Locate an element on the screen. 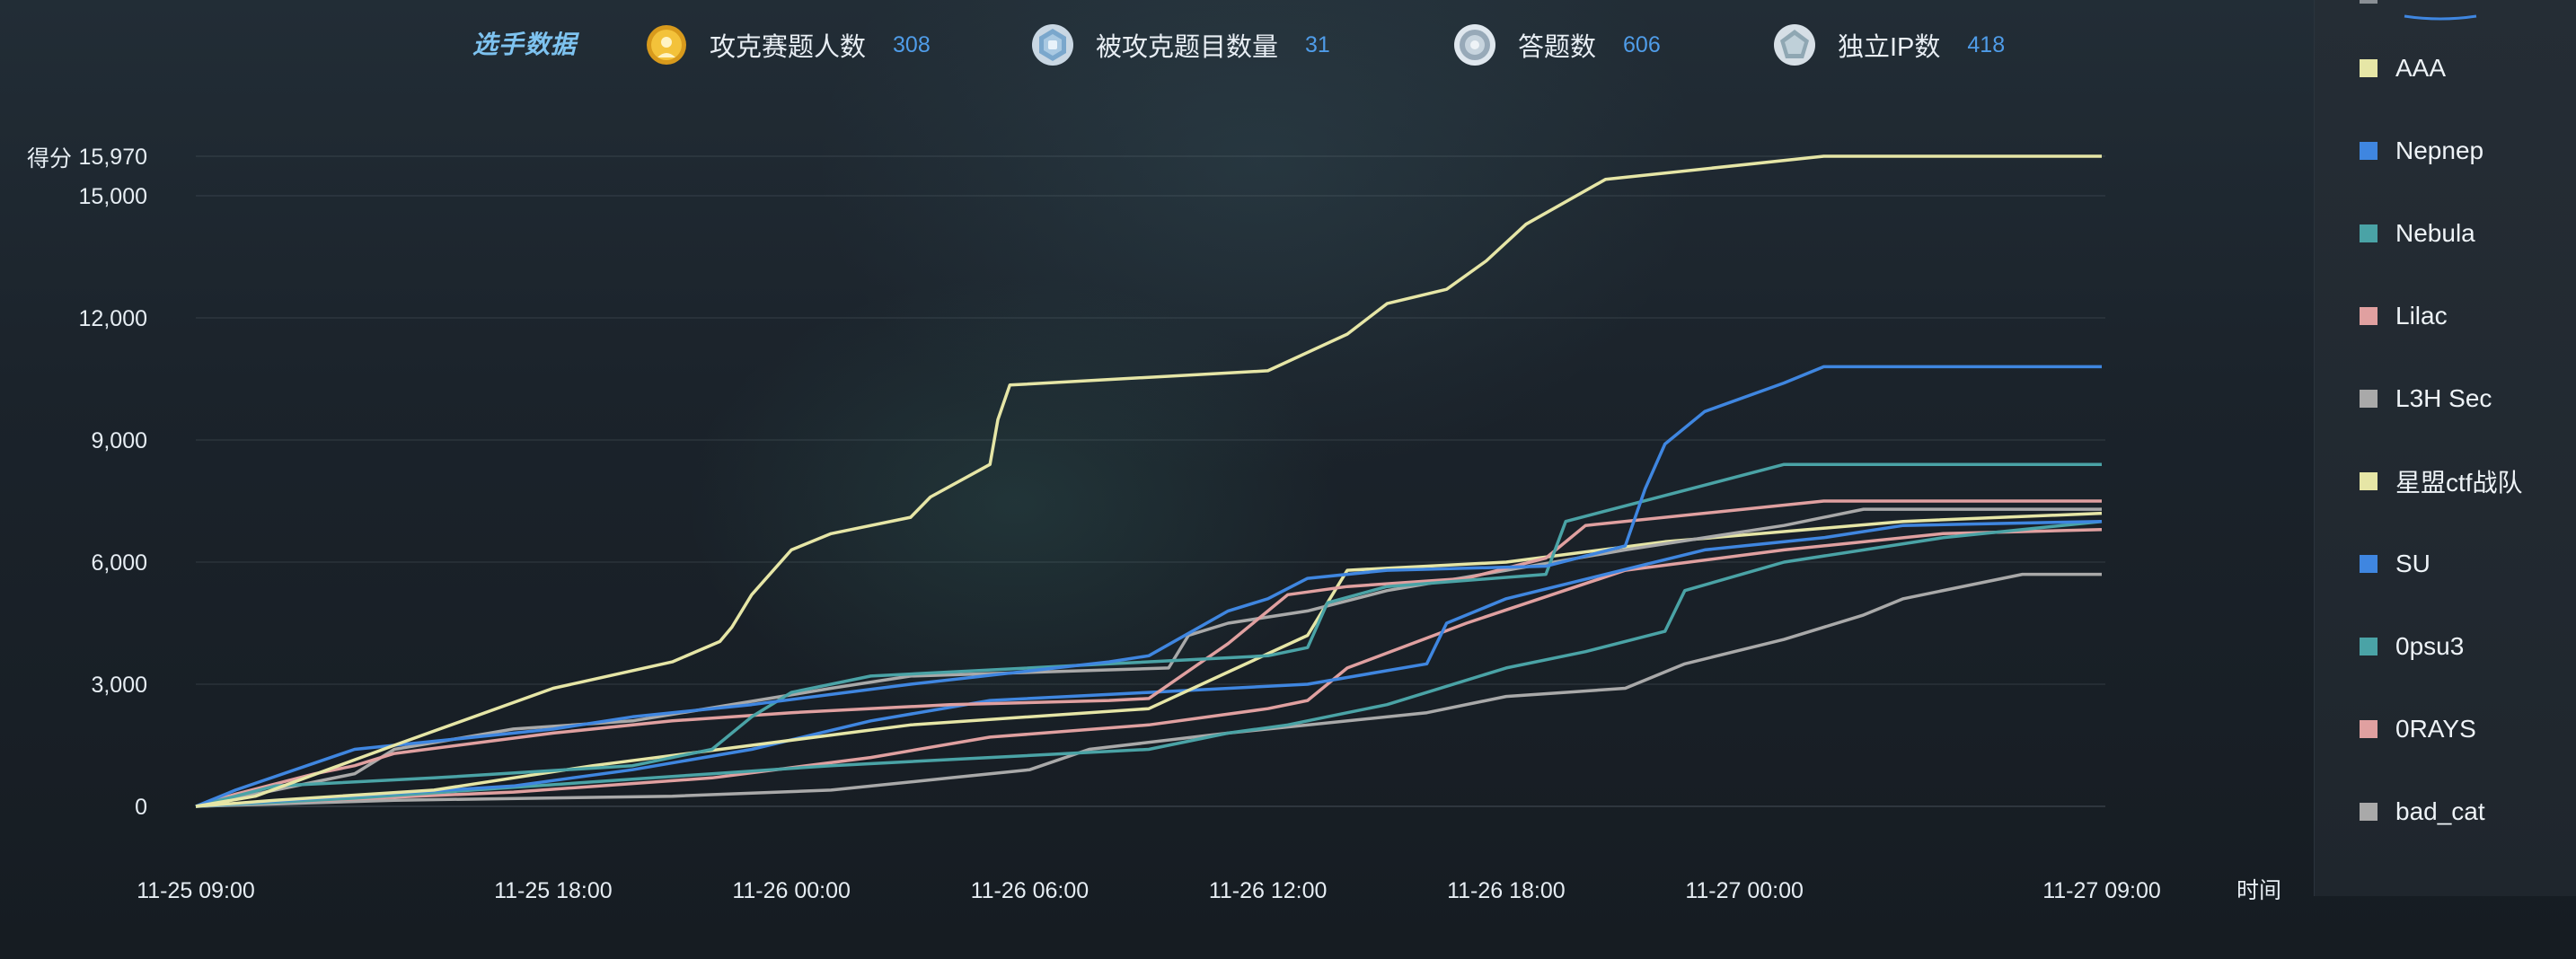 The image size is (2576, 959). legend-label: Nepnep is located at coordinates (2439, 150).